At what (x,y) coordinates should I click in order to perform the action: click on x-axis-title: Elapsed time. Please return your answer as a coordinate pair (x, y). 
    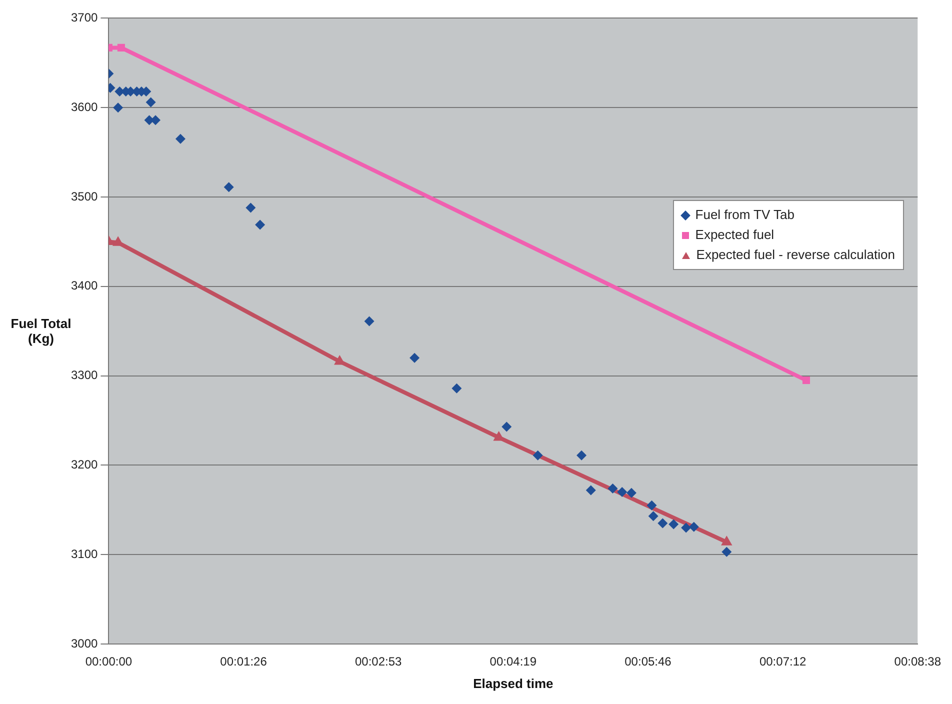
    Looking at the image, I should click on (513, 683).